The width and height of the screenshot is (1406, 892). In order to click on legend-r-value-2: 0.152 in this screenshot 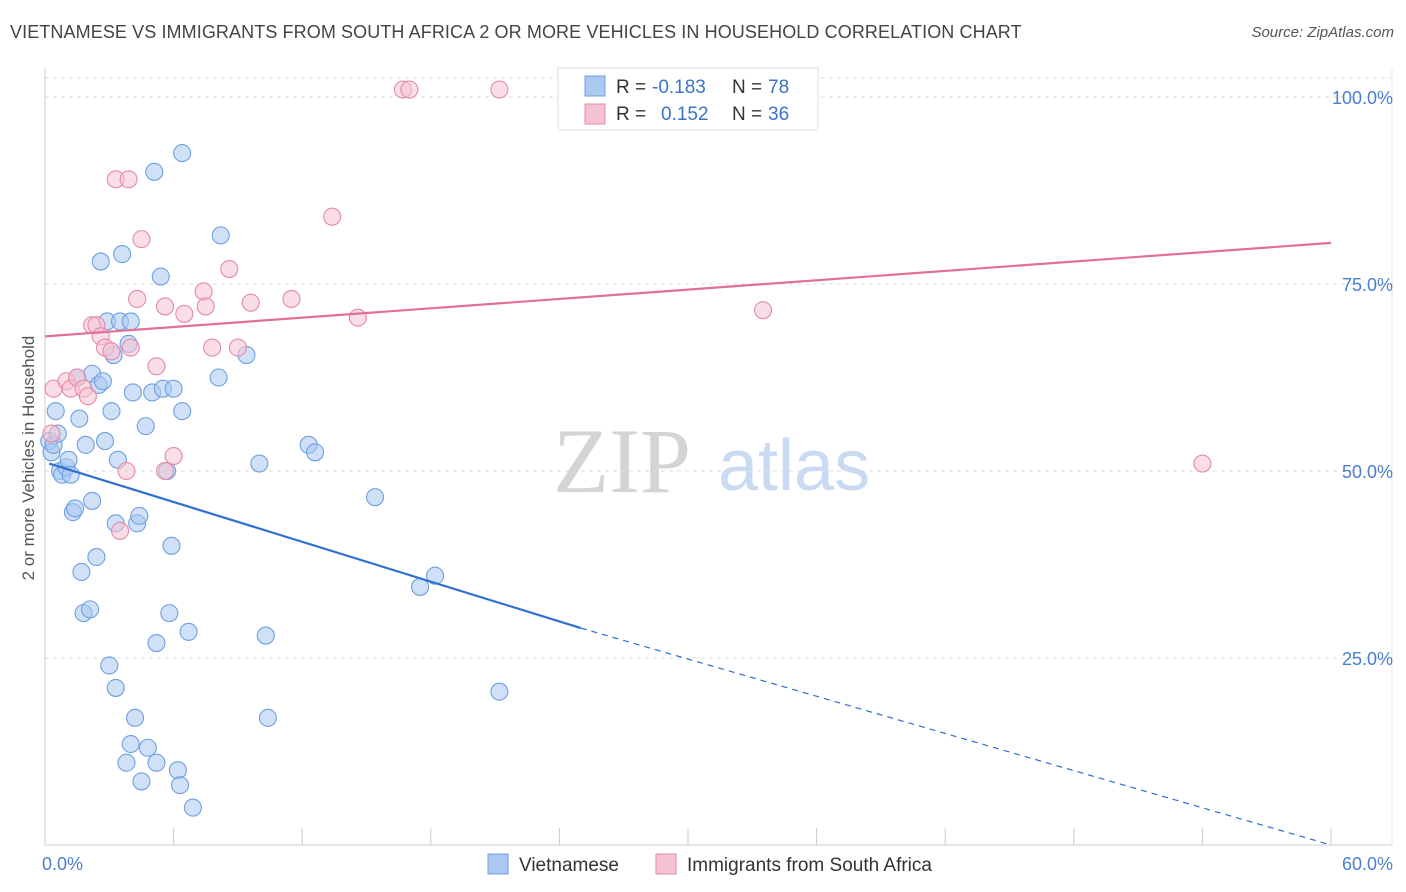, I will do `click(685, 114)`.